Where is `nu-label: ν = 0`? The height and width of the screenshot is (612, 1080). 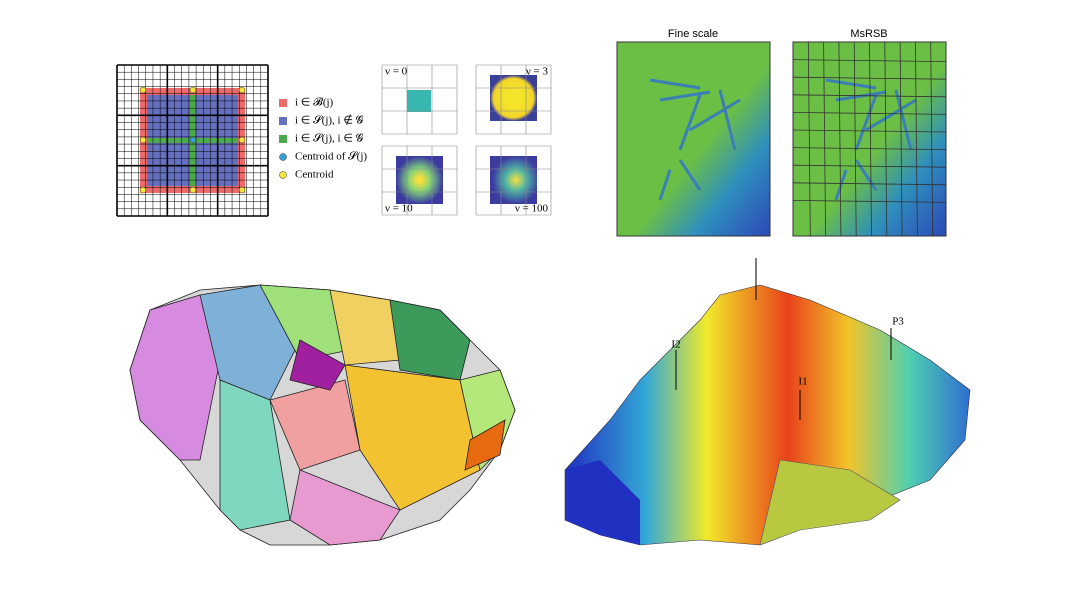 nu-label: ν = 0 is located at coordinates (396, 72).